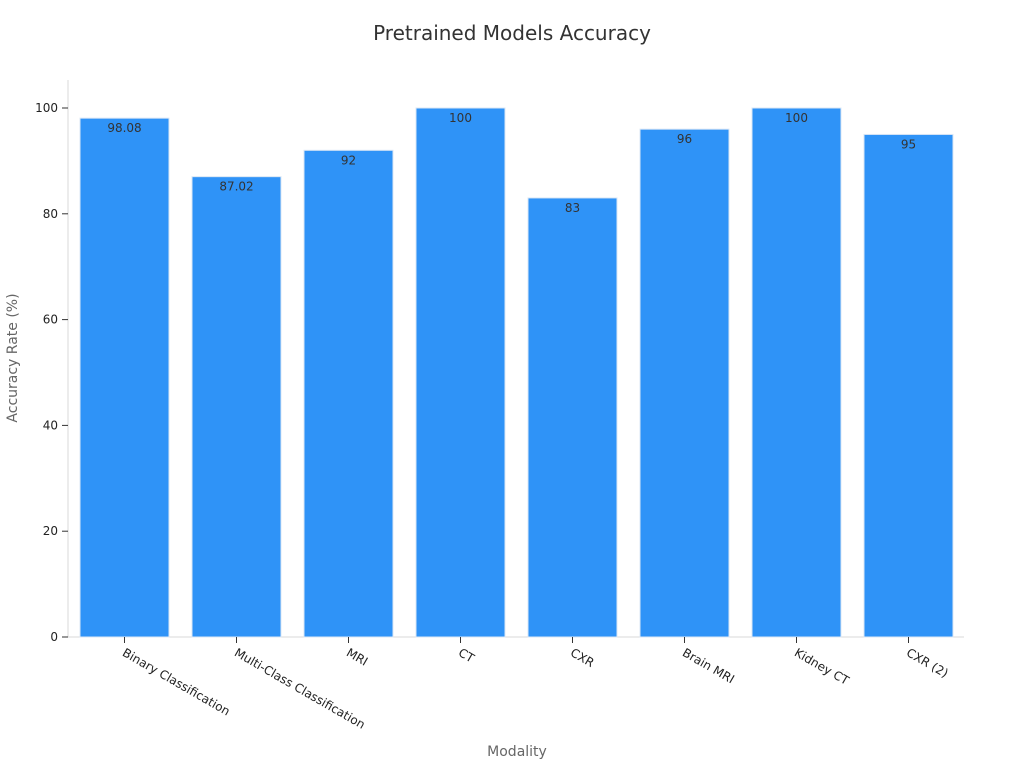 This screenshot has height=768, width=1024. What do you see at coordinates (51, 372) in the screenshot?
I see `y-ticks-group: 0 20 40 60 80 100` at bounding box center [51, 372].